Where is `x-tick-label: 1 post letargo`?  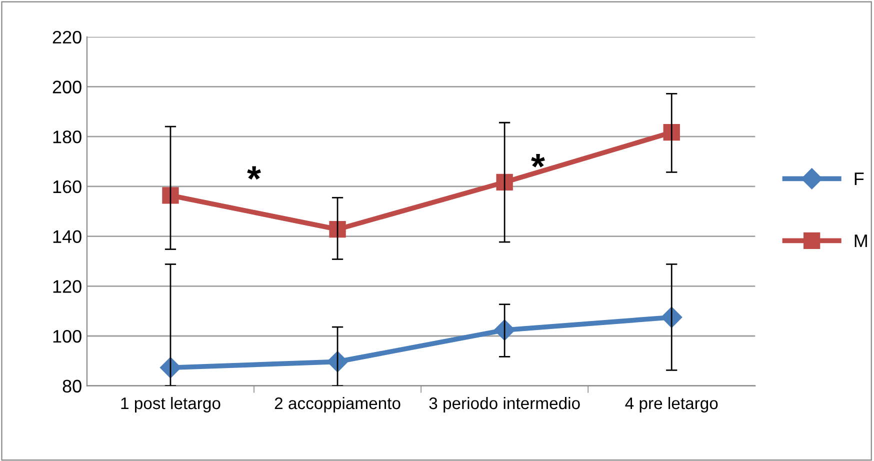 x-tick-label: 1 post letargo is located at coordinates (170, 404).